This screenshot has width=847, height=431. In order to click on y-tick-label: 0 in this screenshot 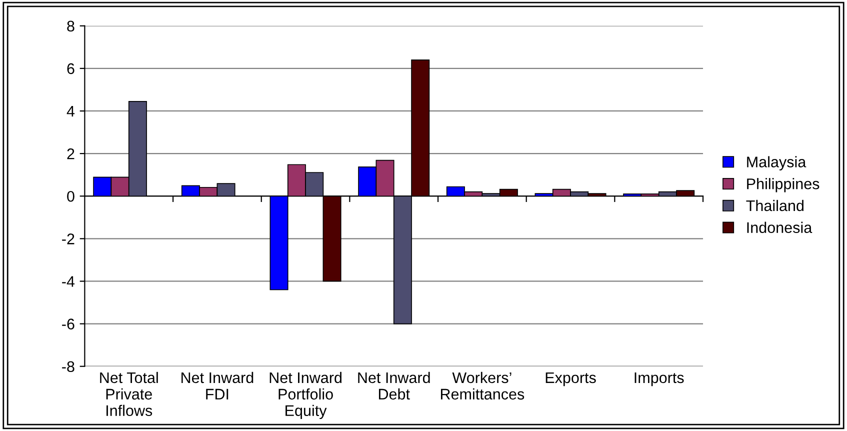, I will do `click(70, 196)`.